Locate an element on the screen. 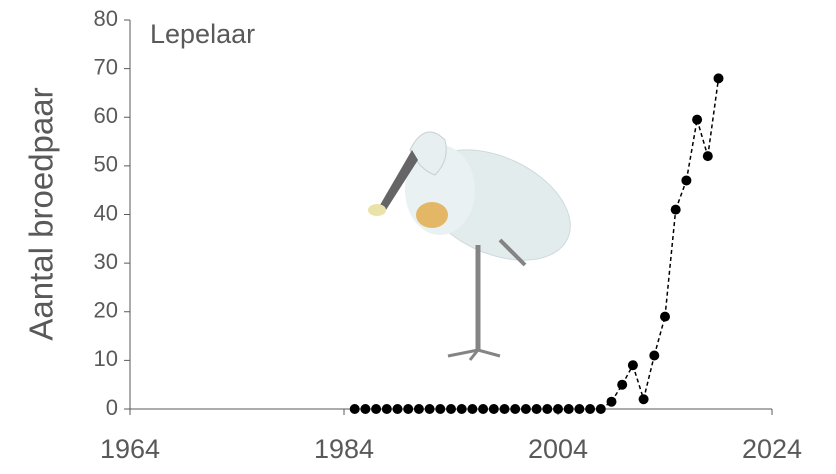 This screenshot has width=836, height=474. x-tick-label: 1964 is located at coordinates (130, 449).